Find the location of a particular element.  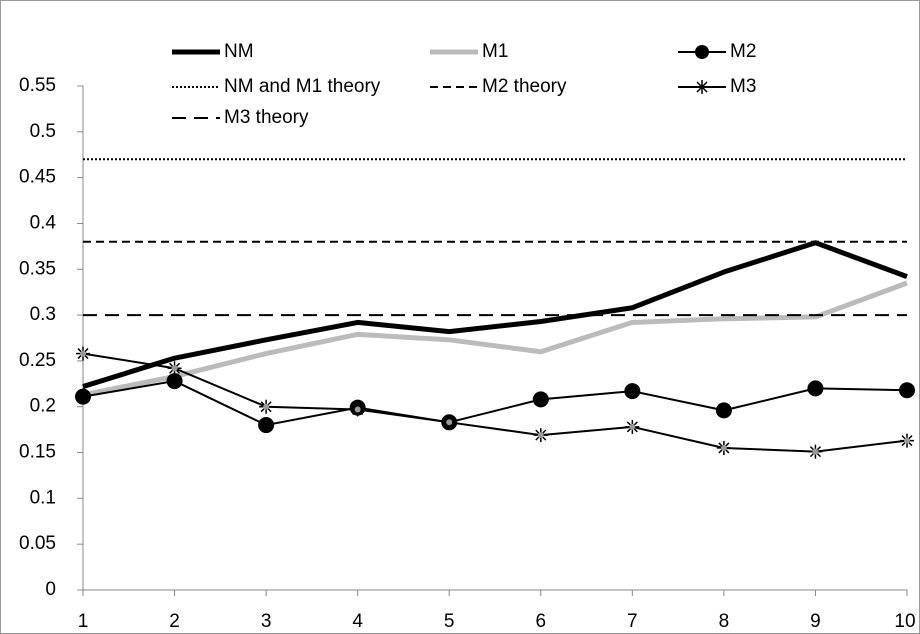

legend-label: M2 is located at coordinates (743, 51).